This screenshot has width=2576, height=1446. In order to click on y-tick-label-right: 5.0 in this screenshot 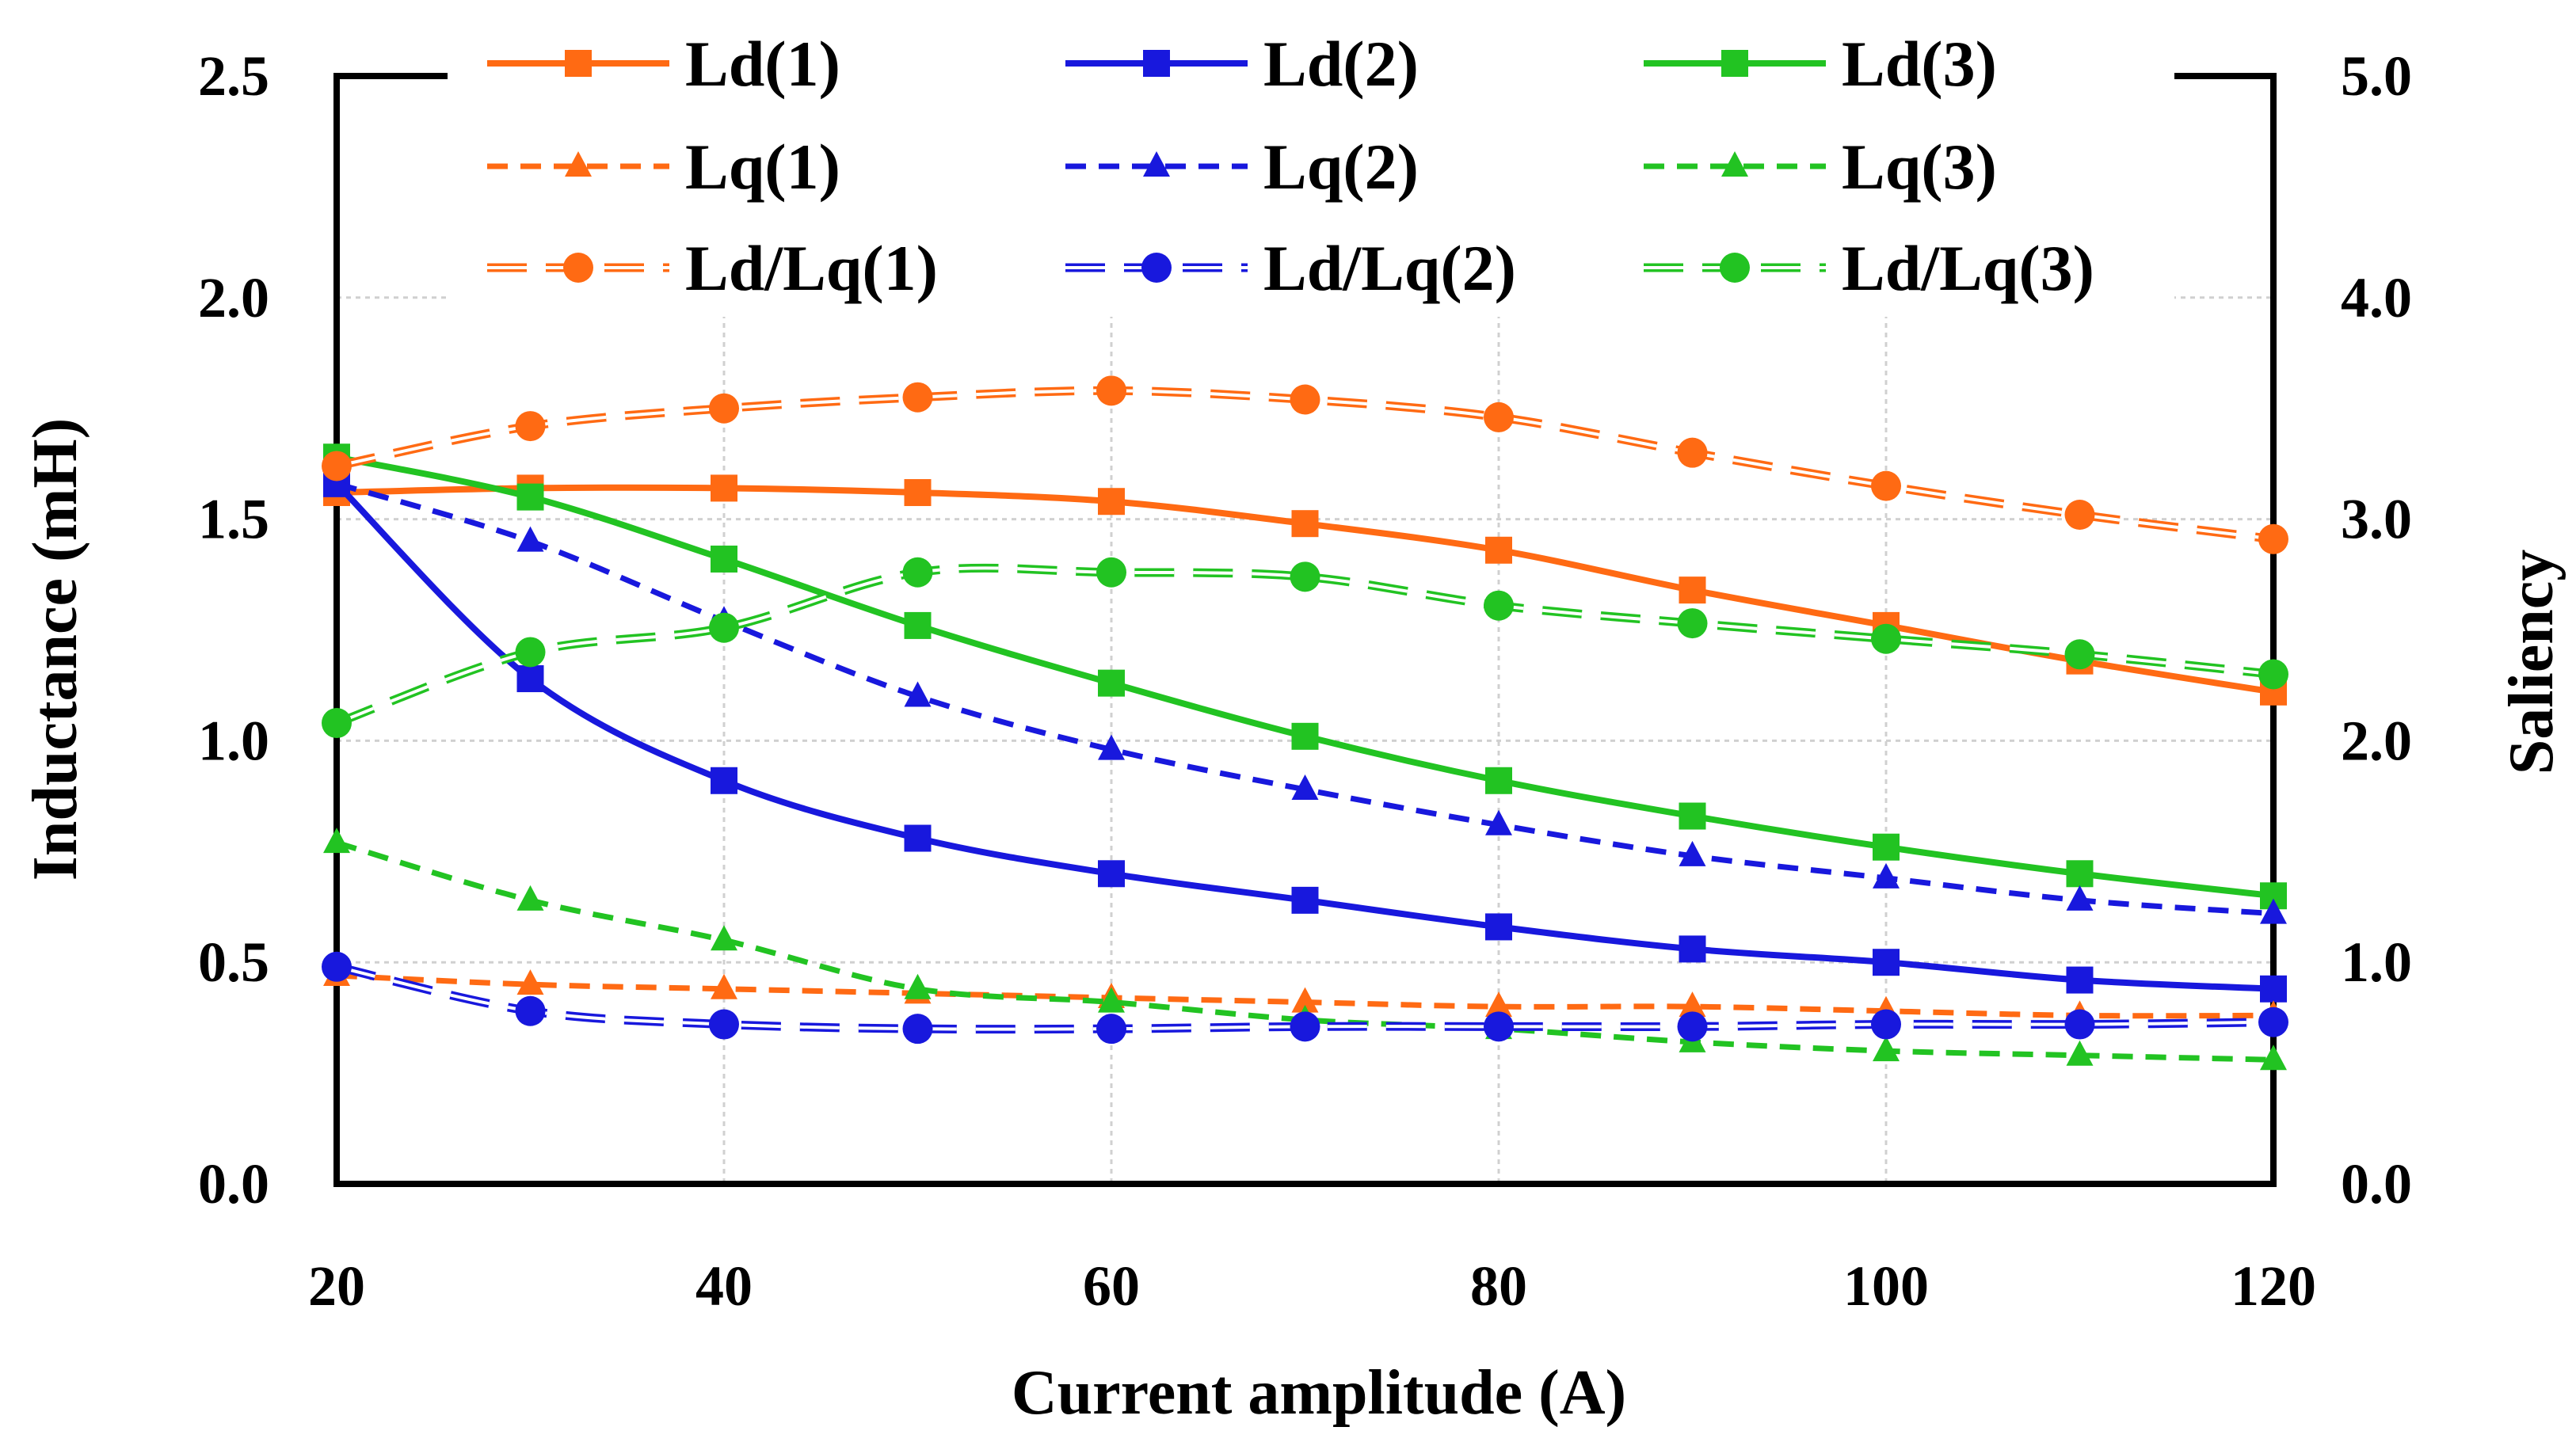, I will do `click(2377, 76)`.